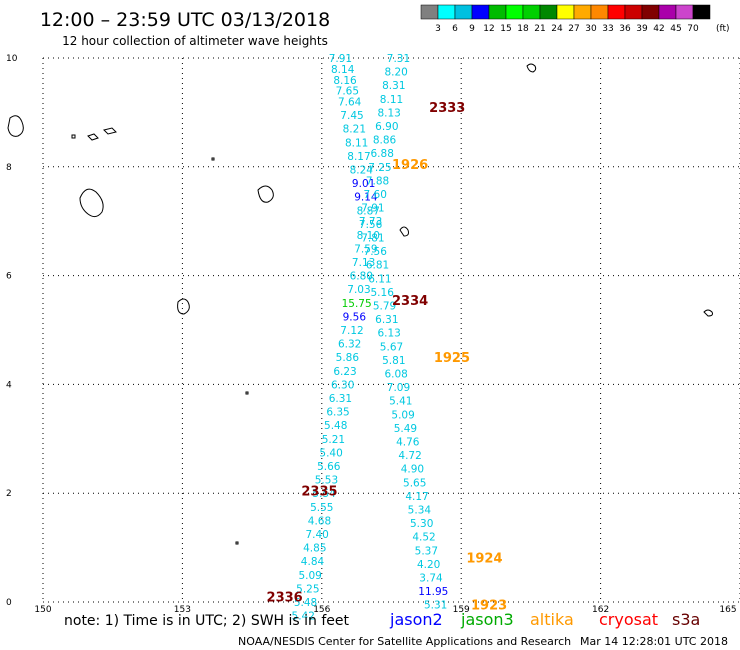 Image resolution: width=740 pixels, height=650 pixels. What do you see at coordinates (438, 29) in the screenshot?
I see `color-scale-tick: 3` at bounding box center [438, 29].